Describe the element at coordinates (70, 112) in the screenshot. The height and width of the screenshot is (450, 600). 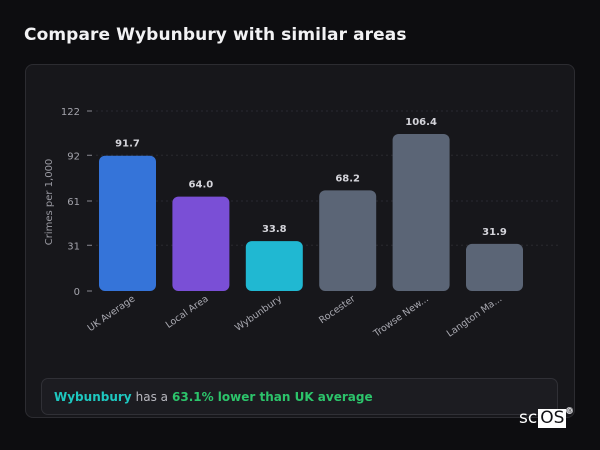
I see `y-tick-label: 122` at that location.